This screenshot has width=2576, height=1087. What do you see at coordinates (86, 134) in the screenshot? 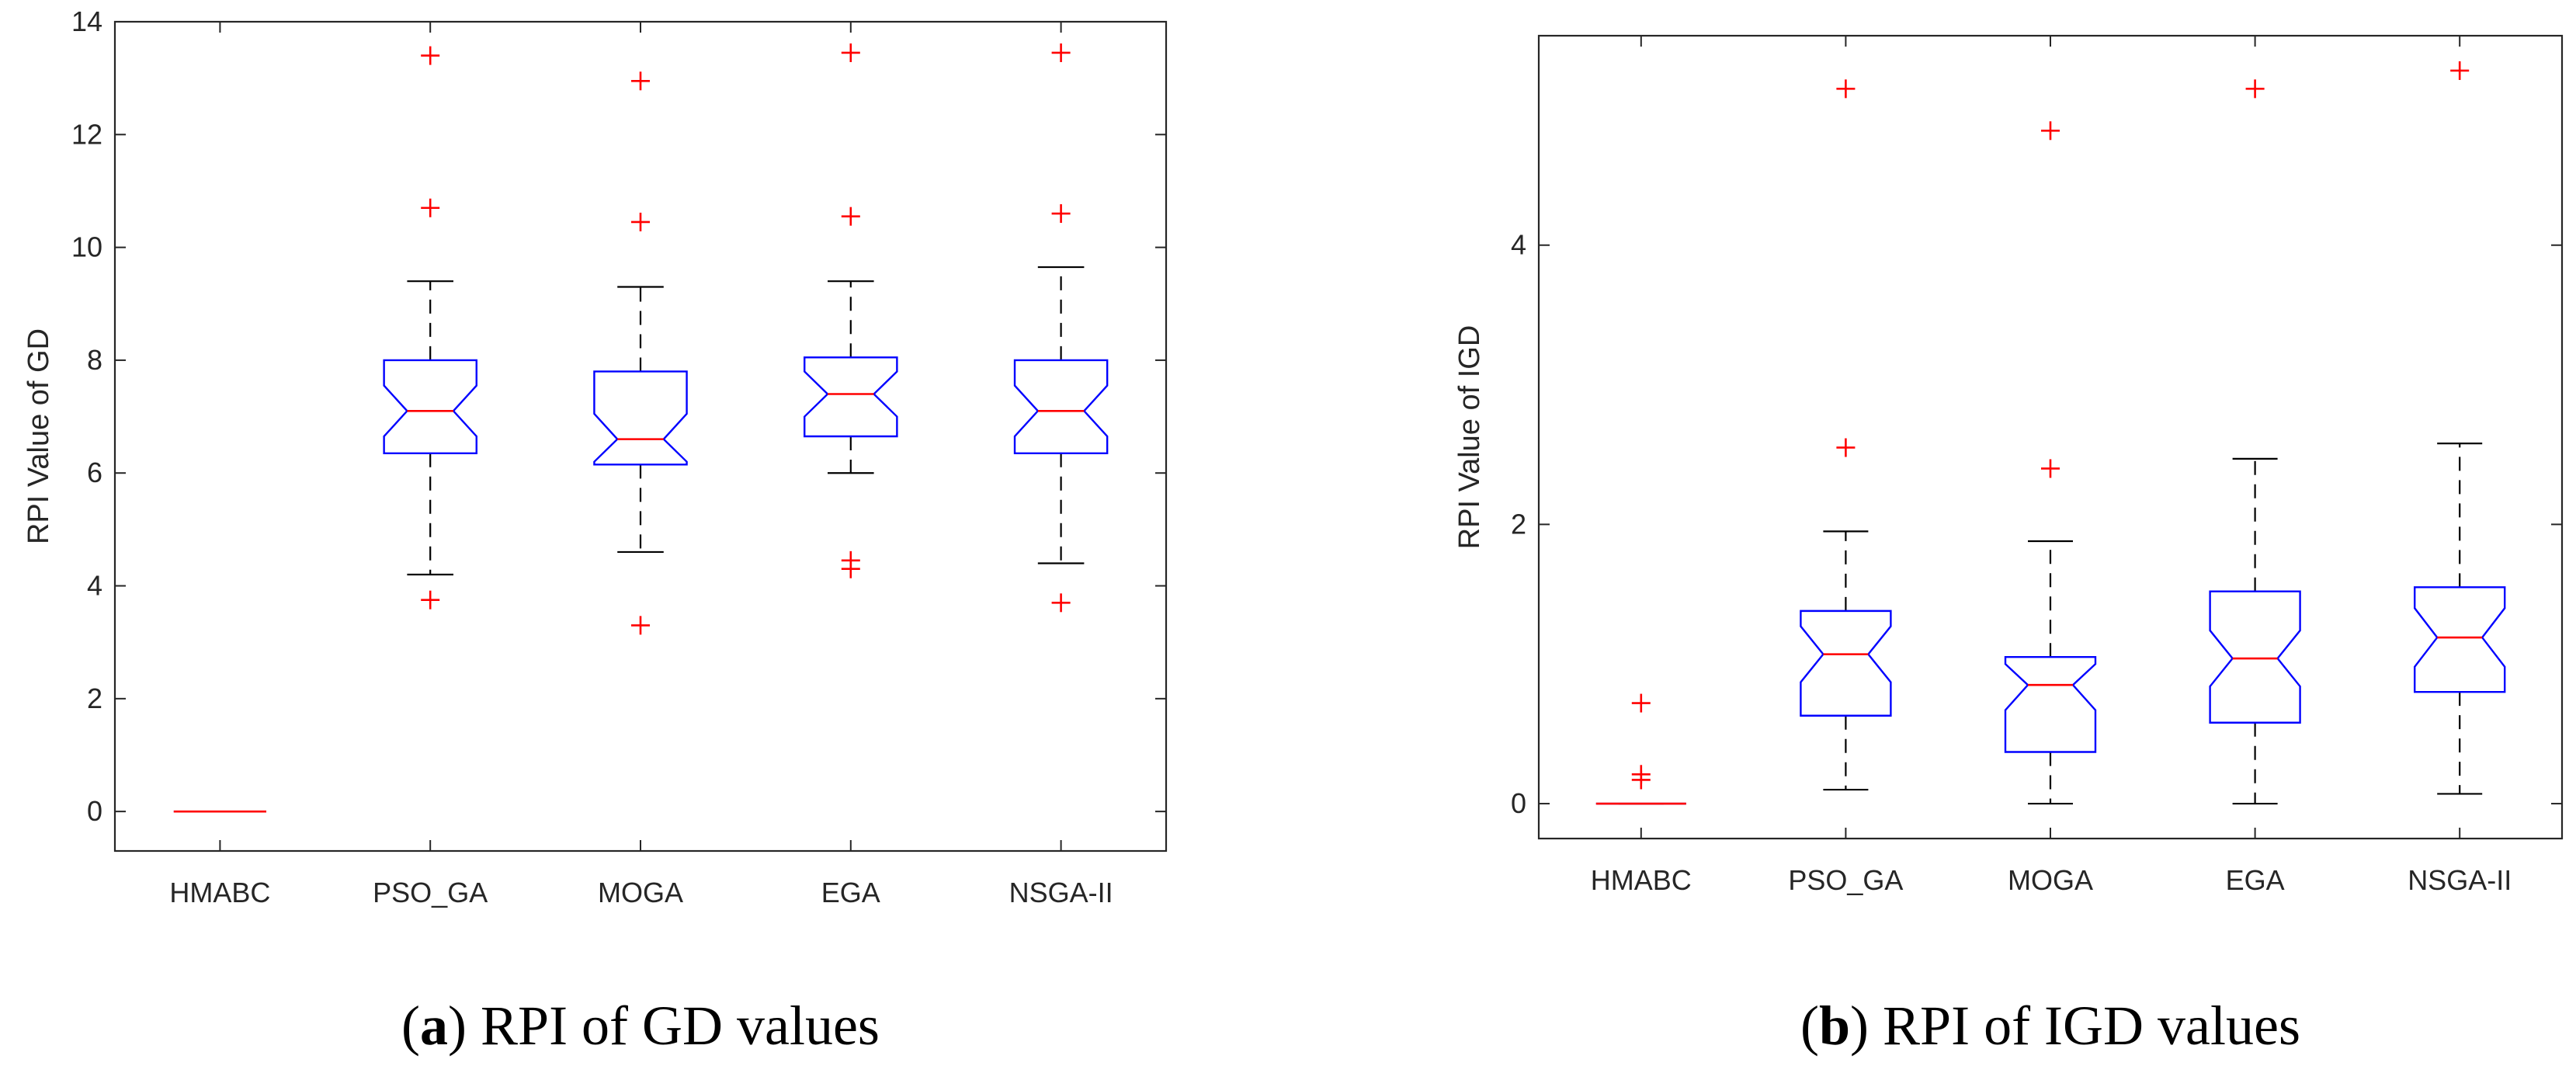
I see `y-tick-label: 12` at bounding box center [86, 134].